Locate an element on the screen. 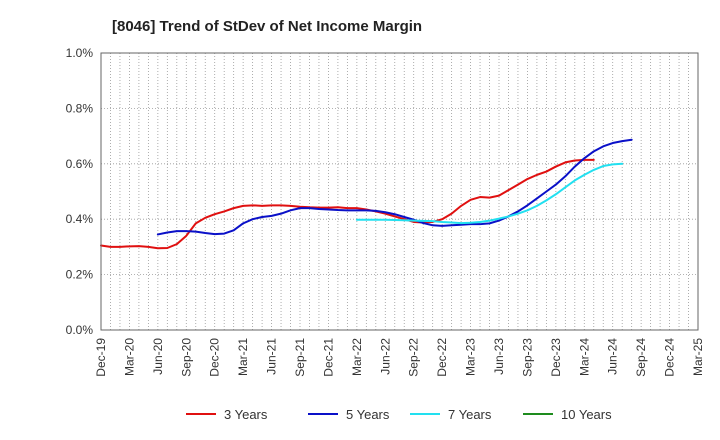 This screenshot has width=720, height=440. x-tick-label: Jun-24 is located at coordinates (613, 356).